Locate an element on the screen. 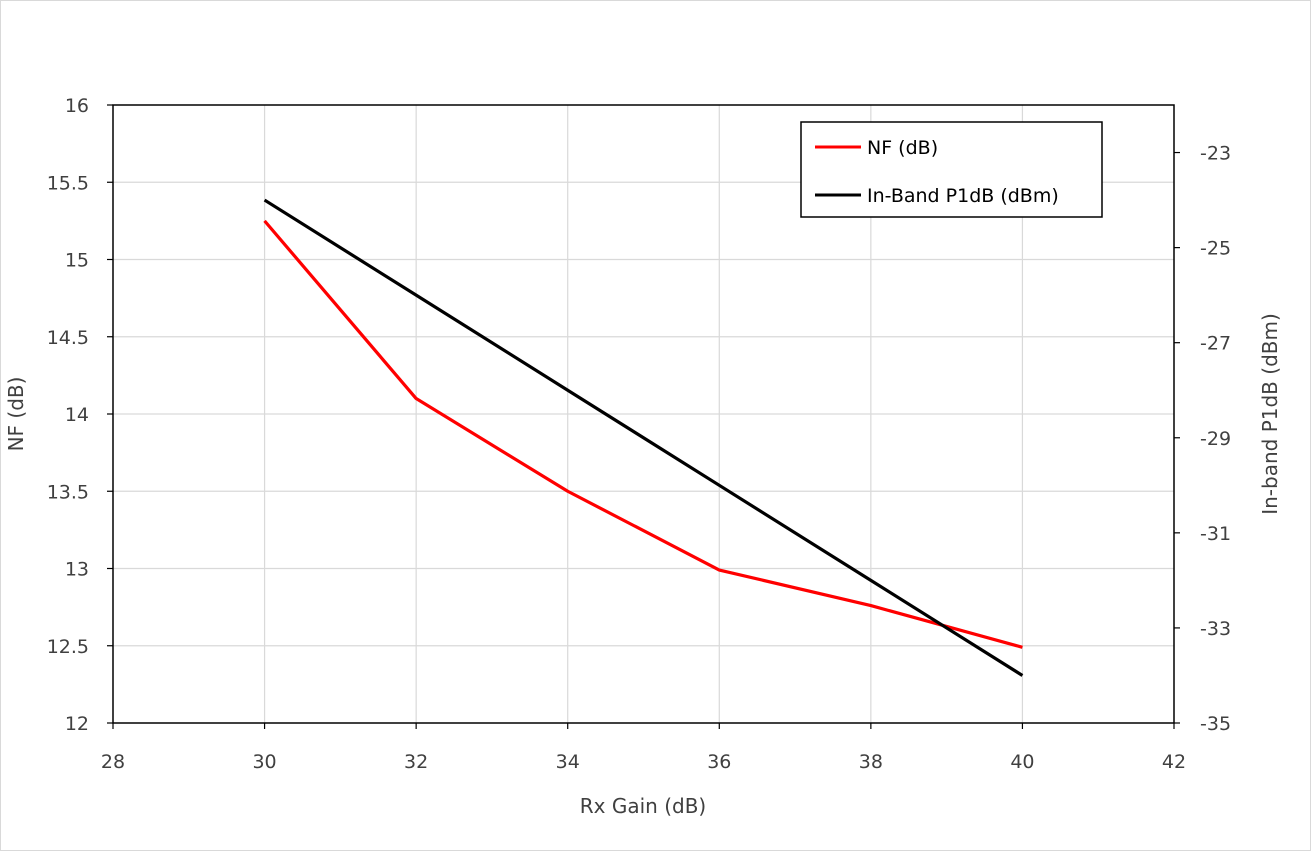 The image size is (1311, 855). x-tick-label: 28 is located at coordinates (113, 762).